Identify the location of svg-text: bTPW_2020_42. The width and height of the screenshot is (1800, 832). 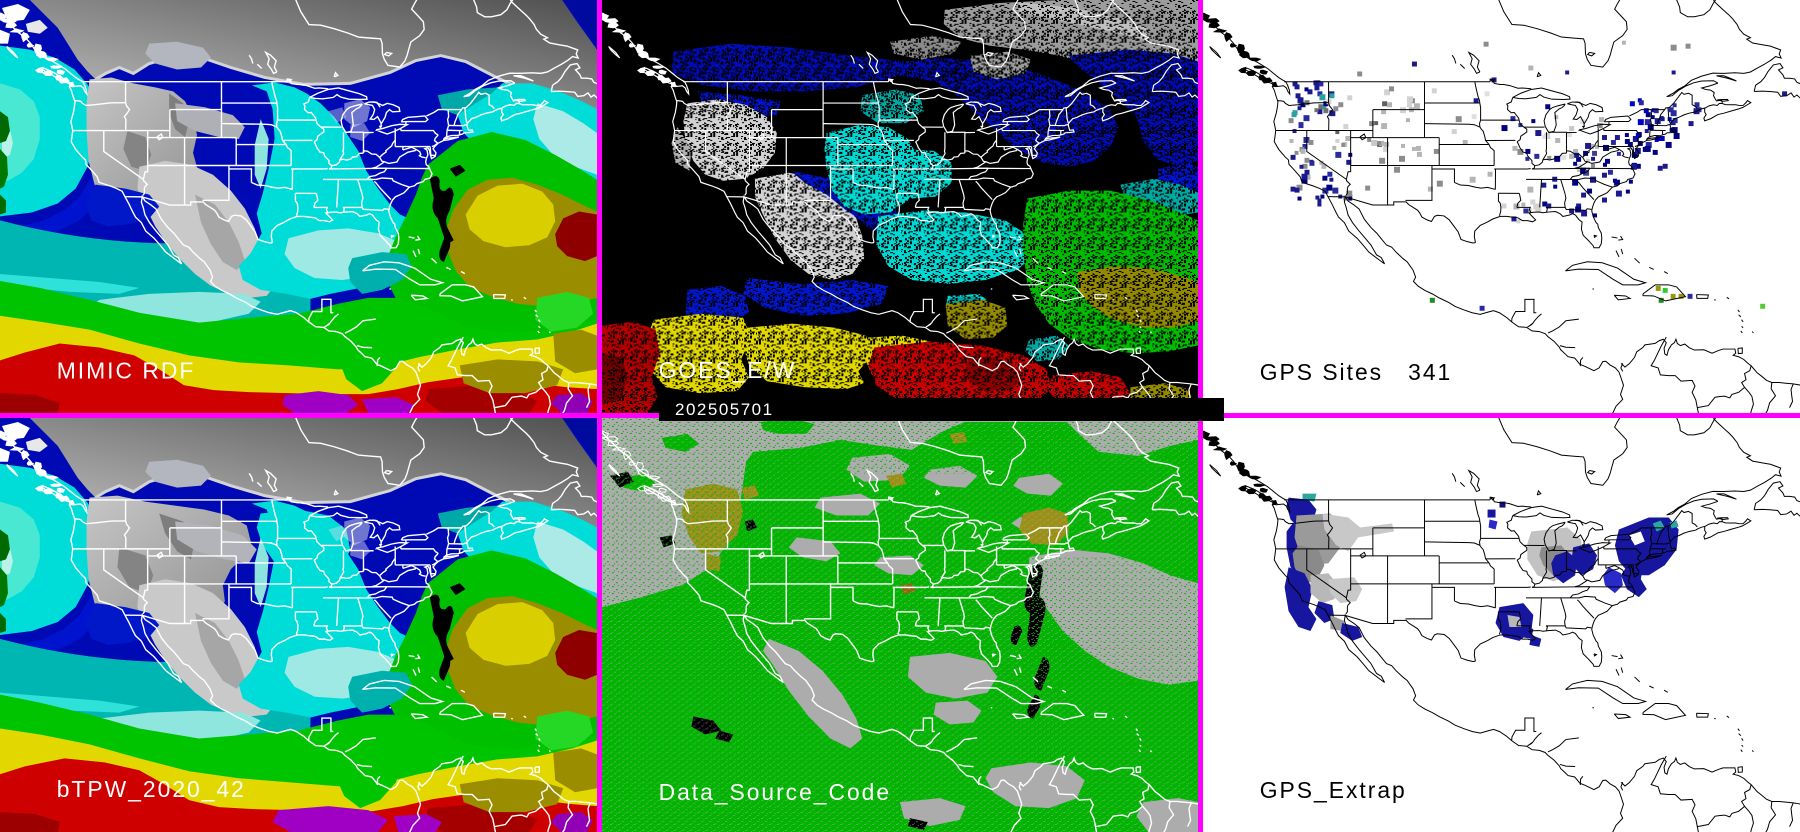
(151, 789).